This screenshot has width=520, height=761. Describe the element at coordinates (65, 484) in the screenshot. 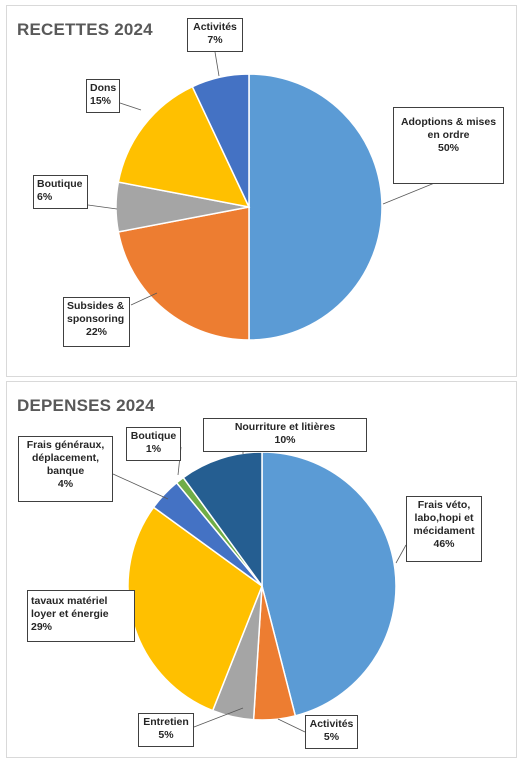

I see `depenses-label-frais-generaux-value: 4%` at that location.